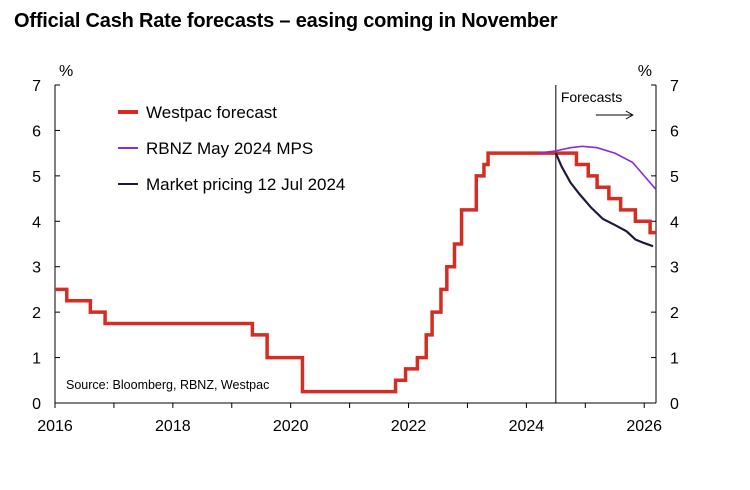 This screenshot has width=750, height=490. I want to click on y-tick-label-left: 1, so click(36, 359).